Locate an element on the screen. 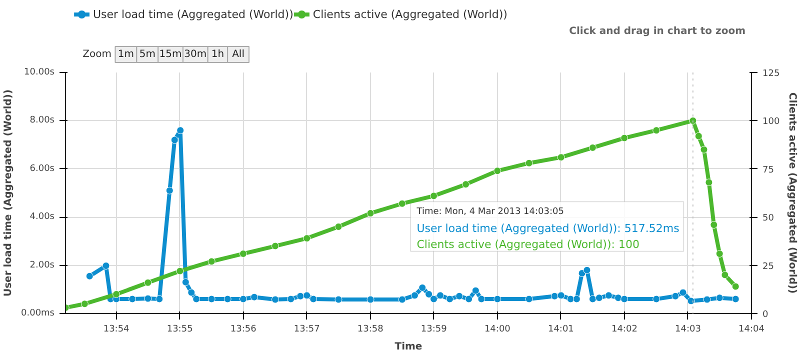 This screenshot has height=355, width=800. y2-tick-label: 25 is located at coordinates (768, 267).